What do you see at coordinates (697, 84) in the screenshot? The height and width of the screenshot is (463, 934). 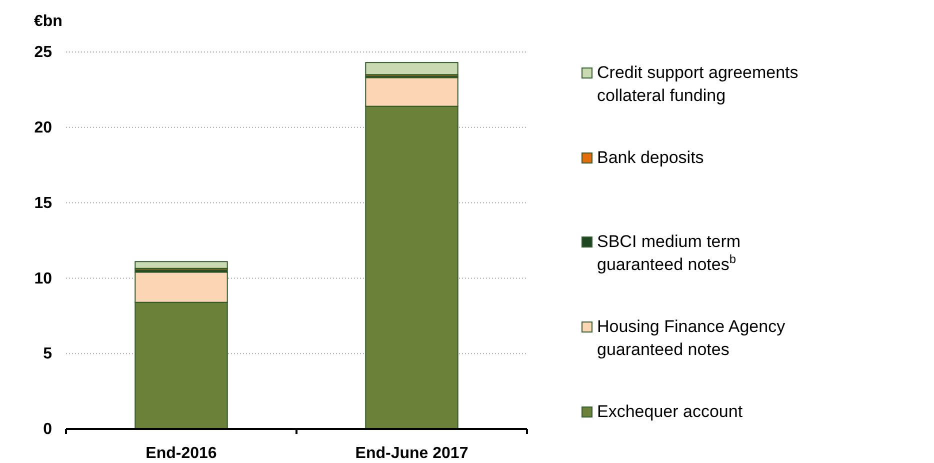 I see `legend-label: Credit support agreements collateral funding` at bounding box center [697, 84].